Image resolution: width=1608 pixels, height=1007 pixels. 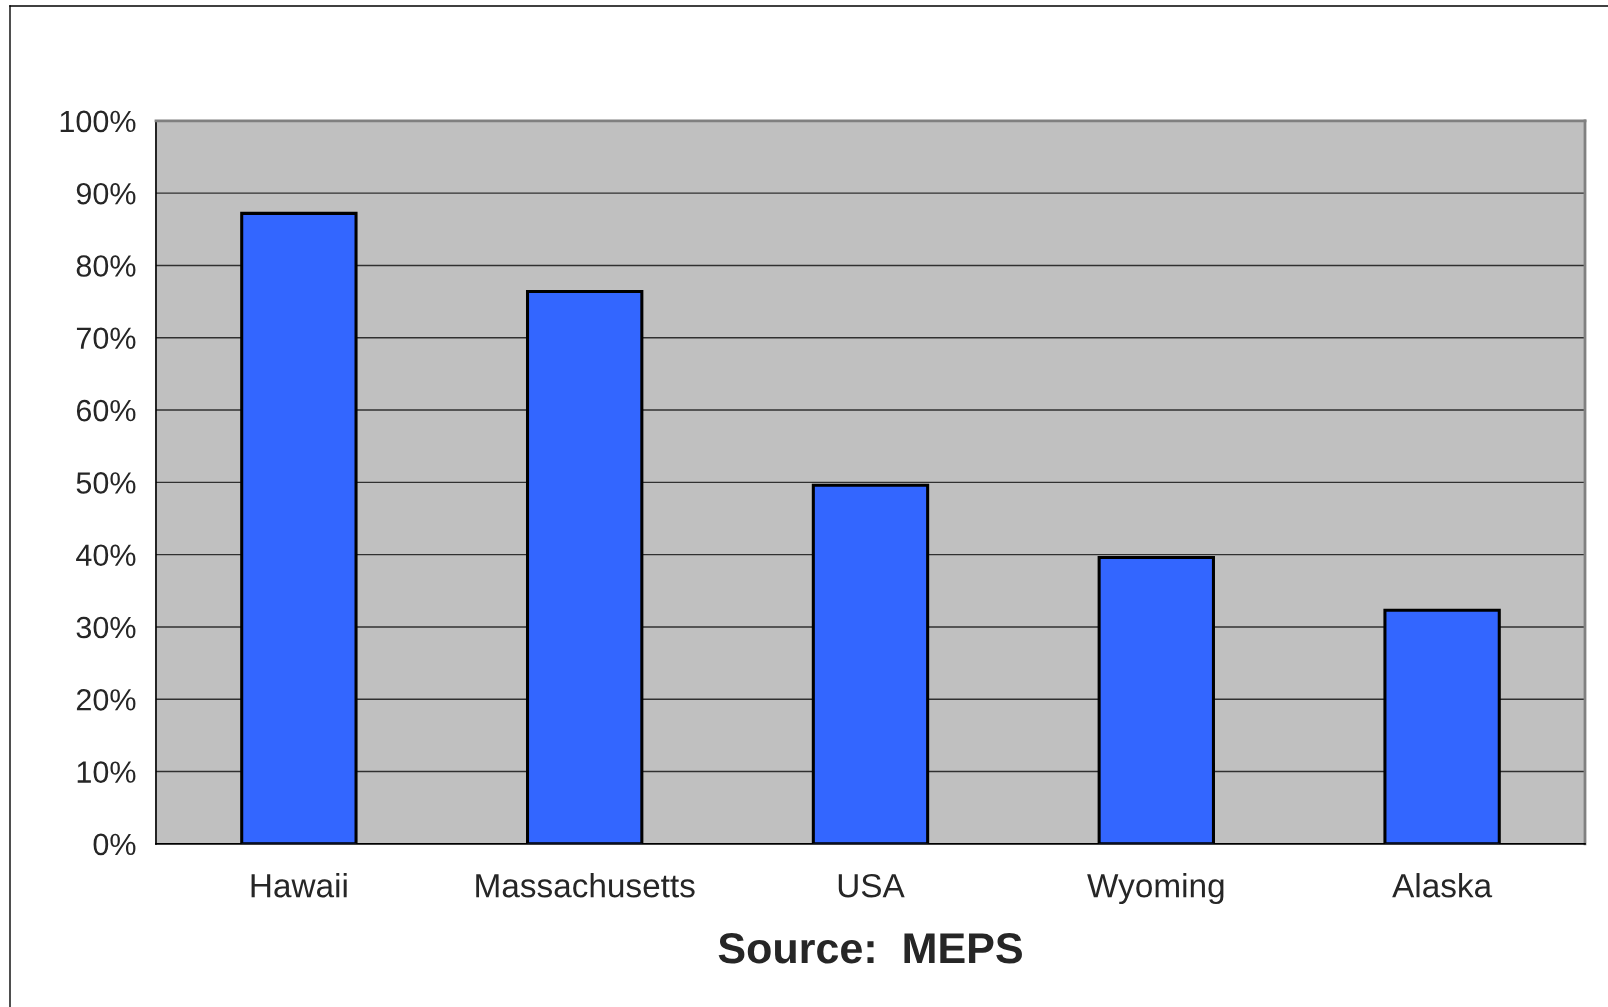 I want to click on y-tick-label: 20%, so click(x=106, y=700).